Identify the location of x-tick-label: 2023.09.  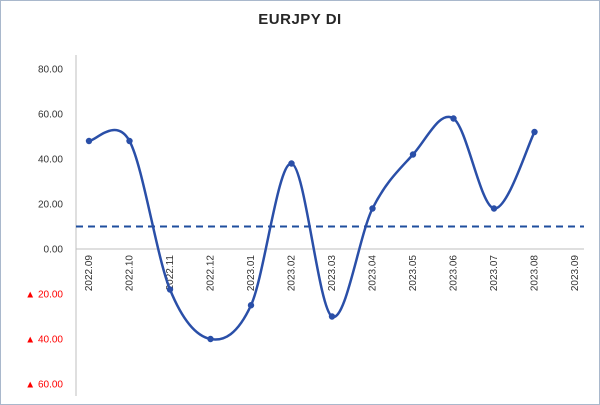
(575, 273).